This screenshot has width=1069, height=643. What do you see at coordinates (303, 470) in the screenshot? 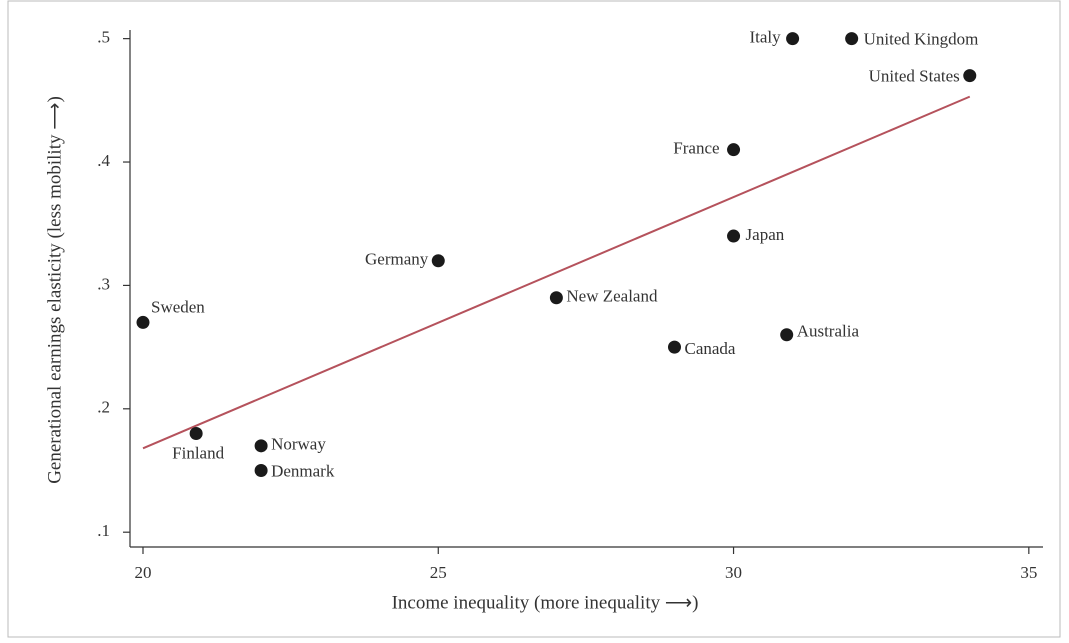
I see `point-label: Denmark` at bounding box center [303, 470].